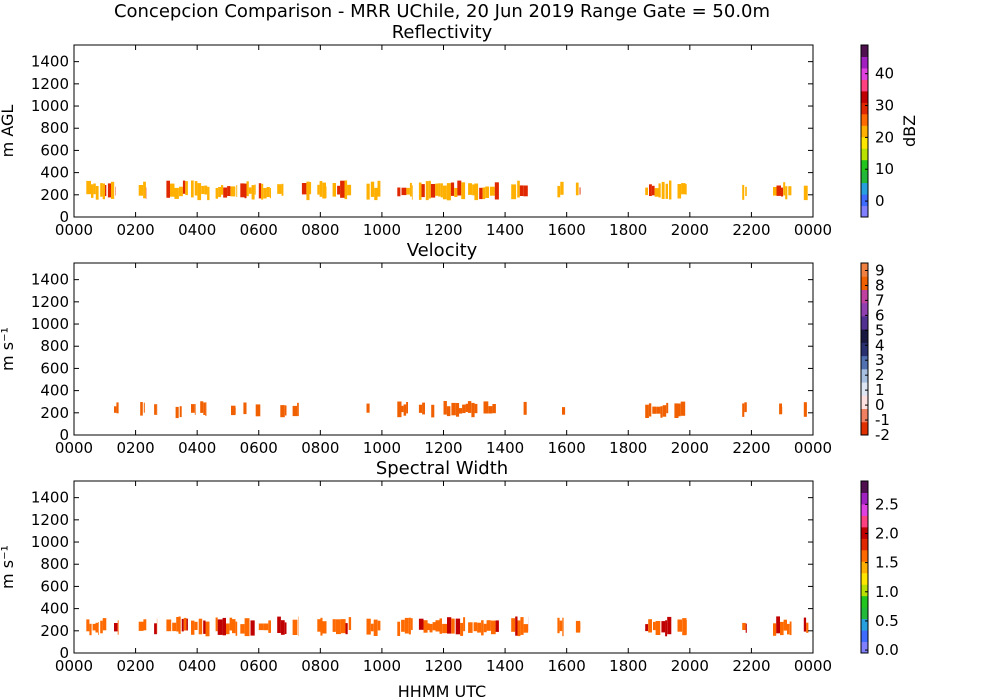  Describe the element at coordinates (50, 62) in the screenshot. I see `y-tick-label: 1400` at that location.